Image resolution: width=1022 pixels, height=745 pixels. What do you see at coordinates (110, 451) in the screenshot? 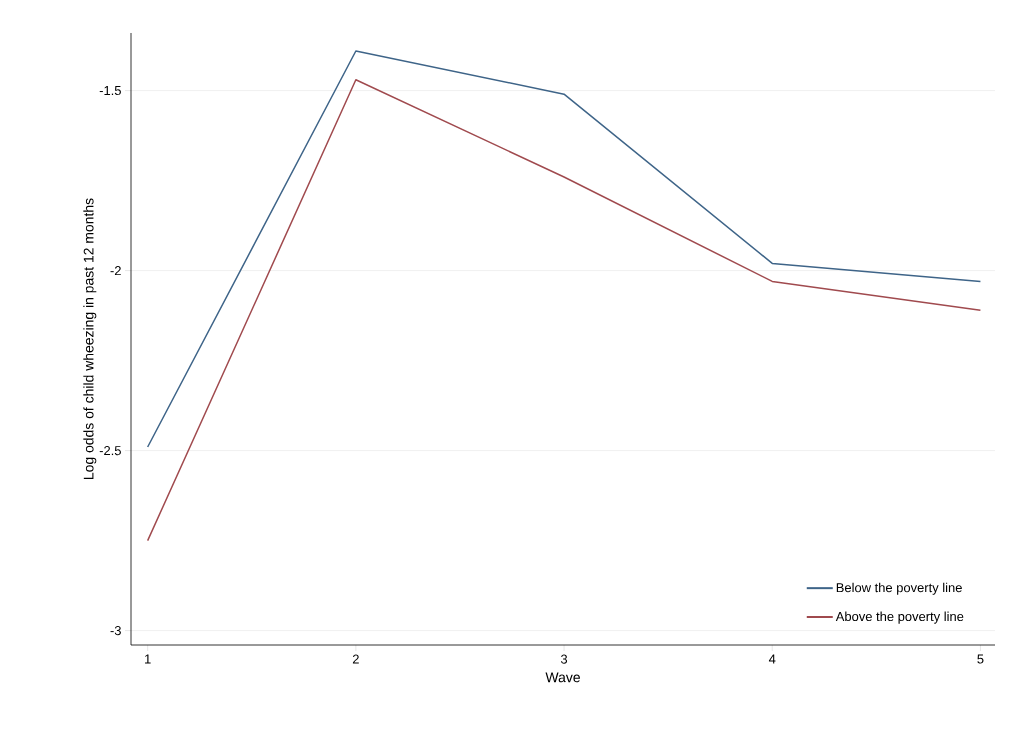
I see `y-tick-label: -2.5` at bounding box center [110, 451].